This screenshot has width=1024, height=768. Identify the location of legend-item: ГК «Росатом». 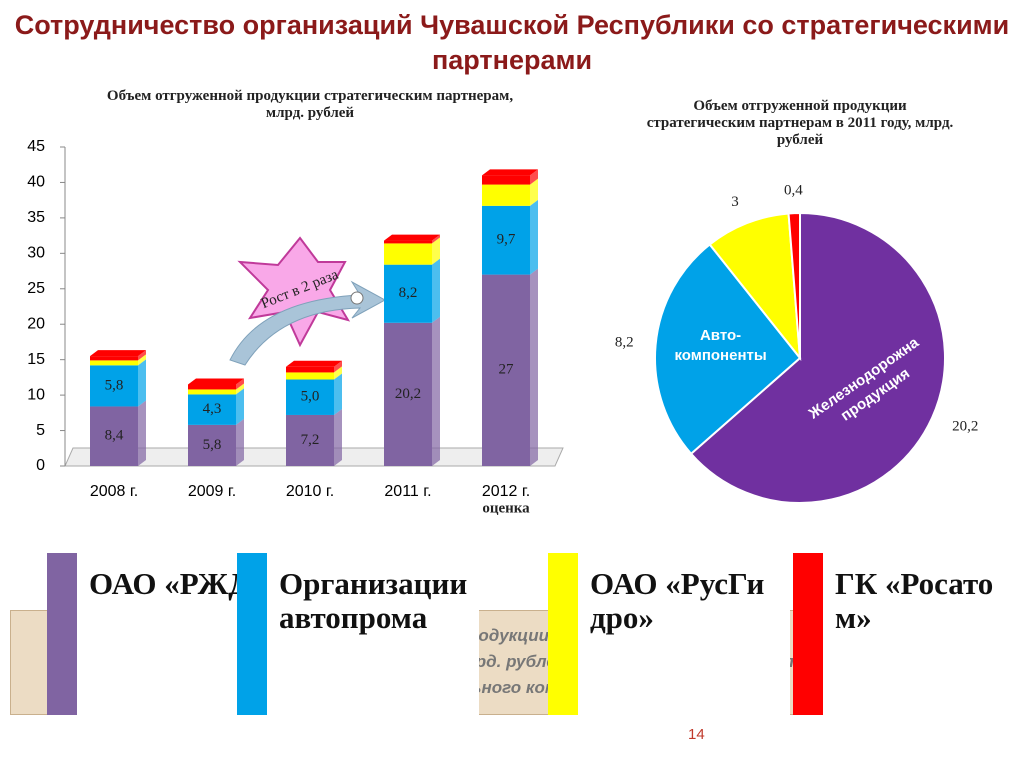
(908, 634).